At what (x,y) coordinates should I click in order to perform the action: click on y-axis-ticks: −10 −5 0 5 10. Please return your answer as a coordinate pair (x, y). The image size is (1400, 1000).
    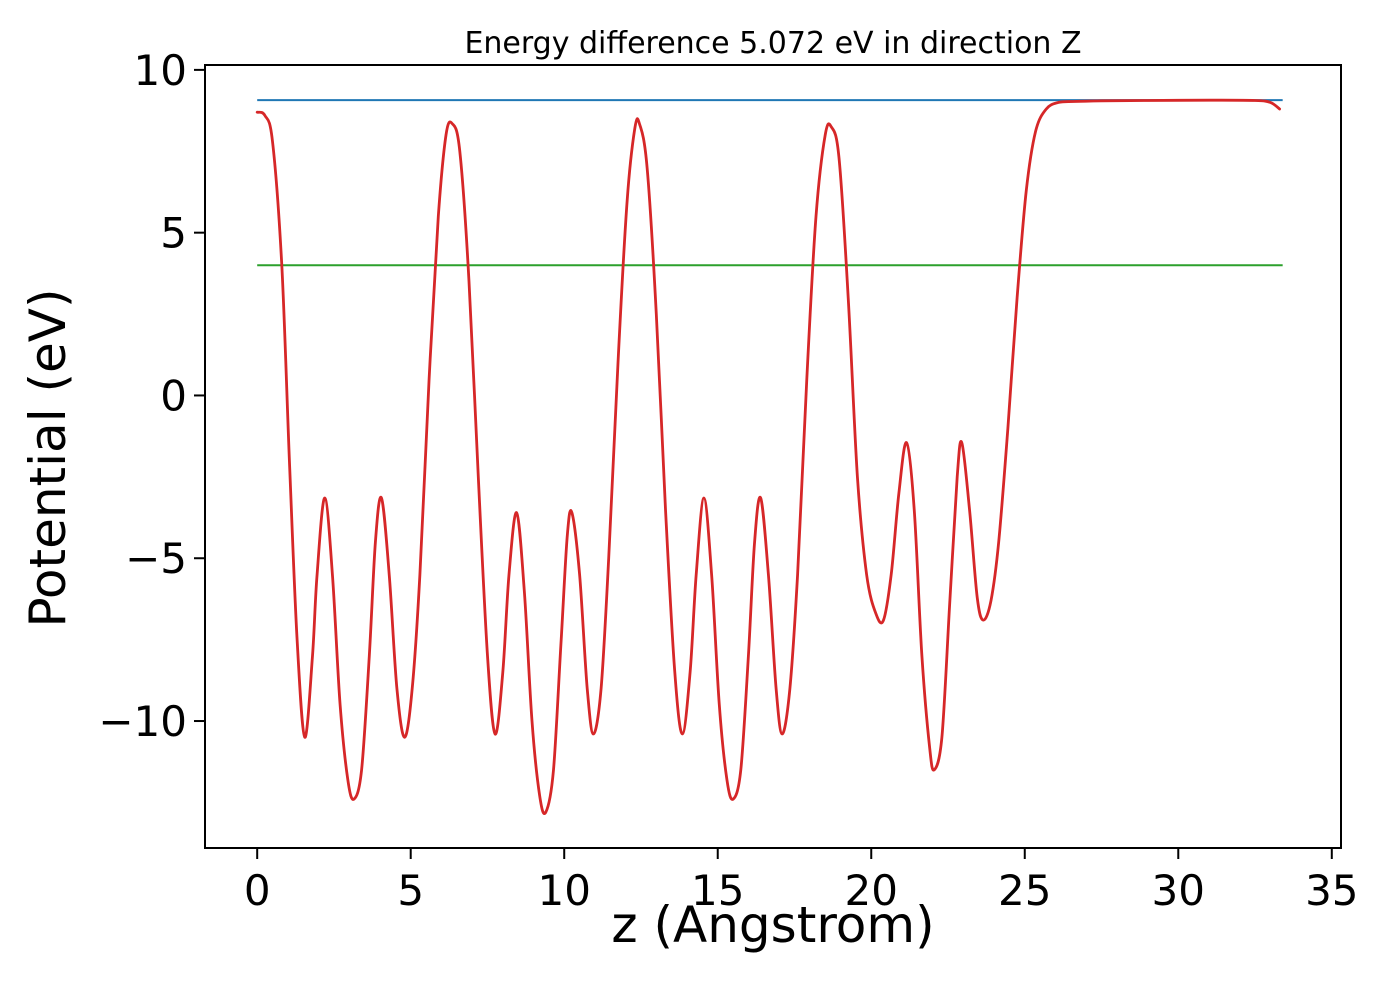
    Looking at the image, I should click on (151, 396).